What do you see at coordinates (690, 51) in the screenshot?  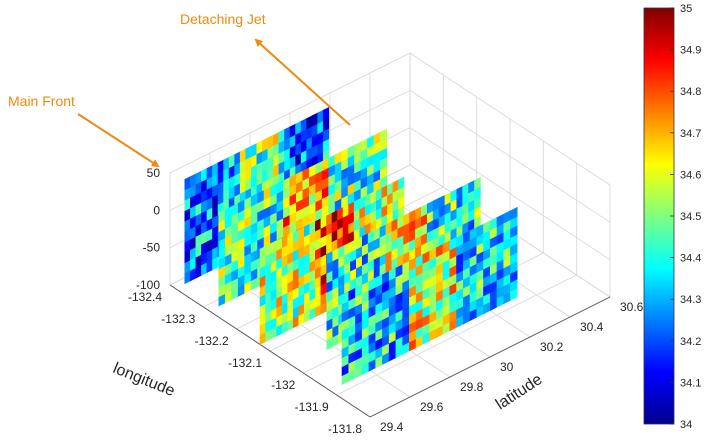 I see `colorbar-tick-label: 34.9` at bounding box center [690, 51].